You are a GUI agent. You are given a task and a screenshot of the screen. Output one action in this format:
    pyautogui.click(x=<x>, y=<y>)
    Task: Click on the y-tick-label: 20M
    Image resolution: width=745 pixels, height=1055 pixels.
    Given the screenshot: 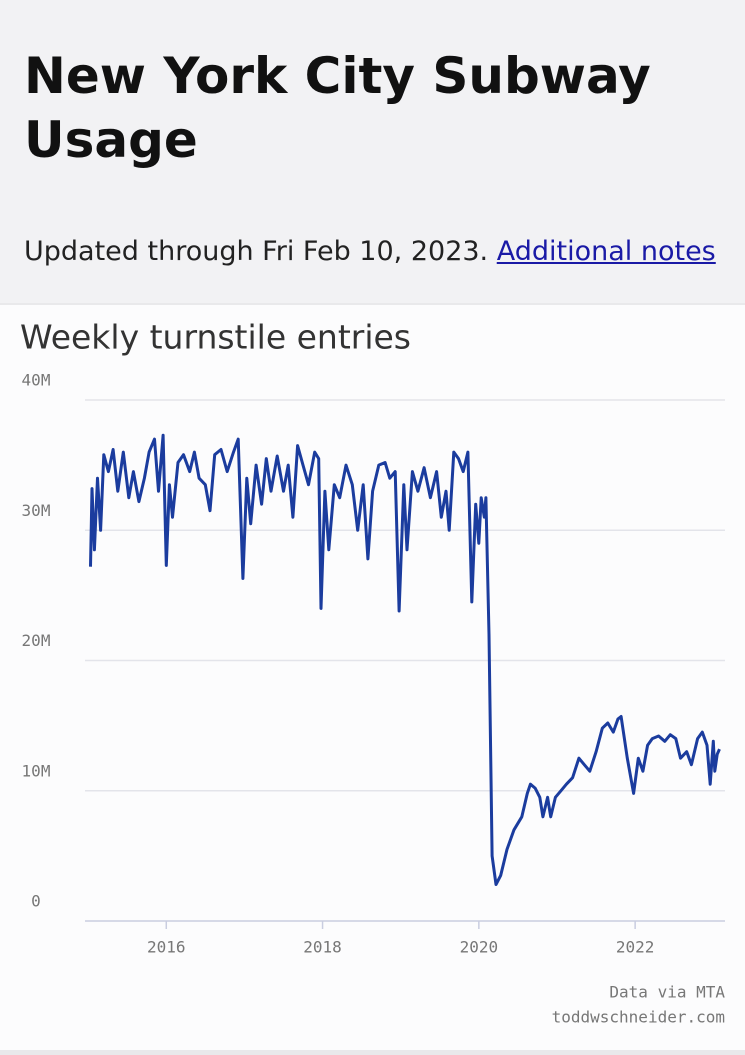 What is the action you would take?
    pyautogui.click(x=36, y=640)
    